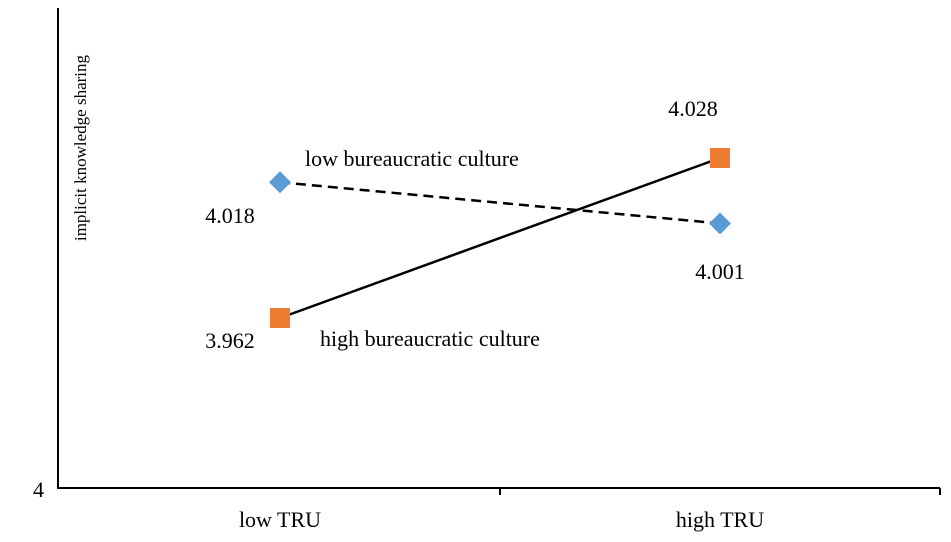  What do you see at coordinates (230, 215) in the screenshot?
I see `data-label-low-bureaucratic-low-tru: 4.018` at bounding box center [230, 215].